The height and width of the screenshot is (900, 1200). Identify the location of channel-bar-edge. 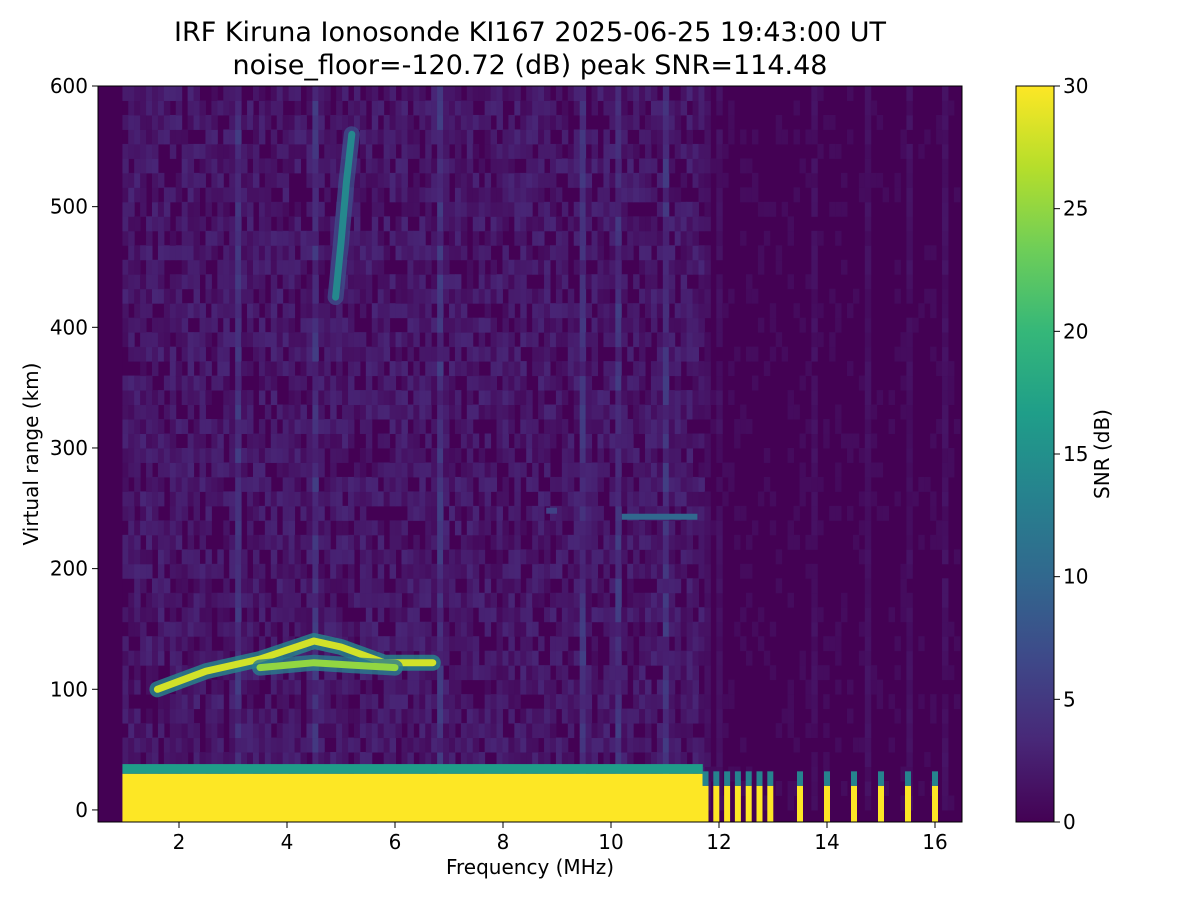
(854, 778).